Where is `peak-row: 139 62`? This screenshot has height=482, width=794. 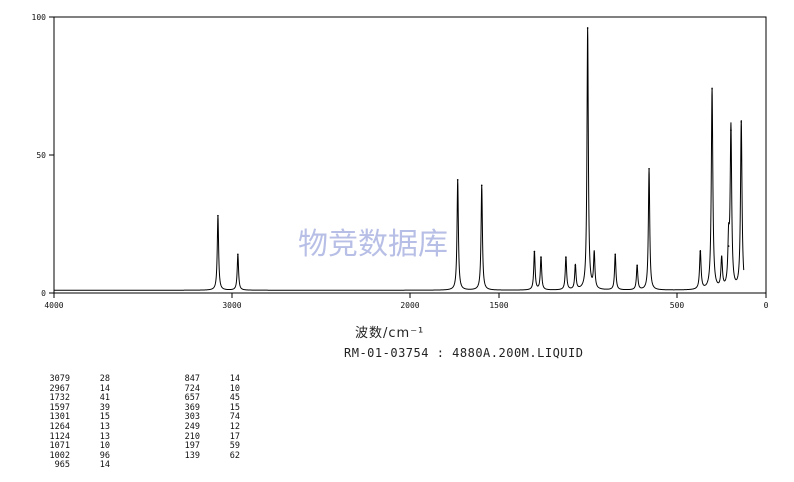
peak-row: 139 62 is located at coordinates (205, 456).